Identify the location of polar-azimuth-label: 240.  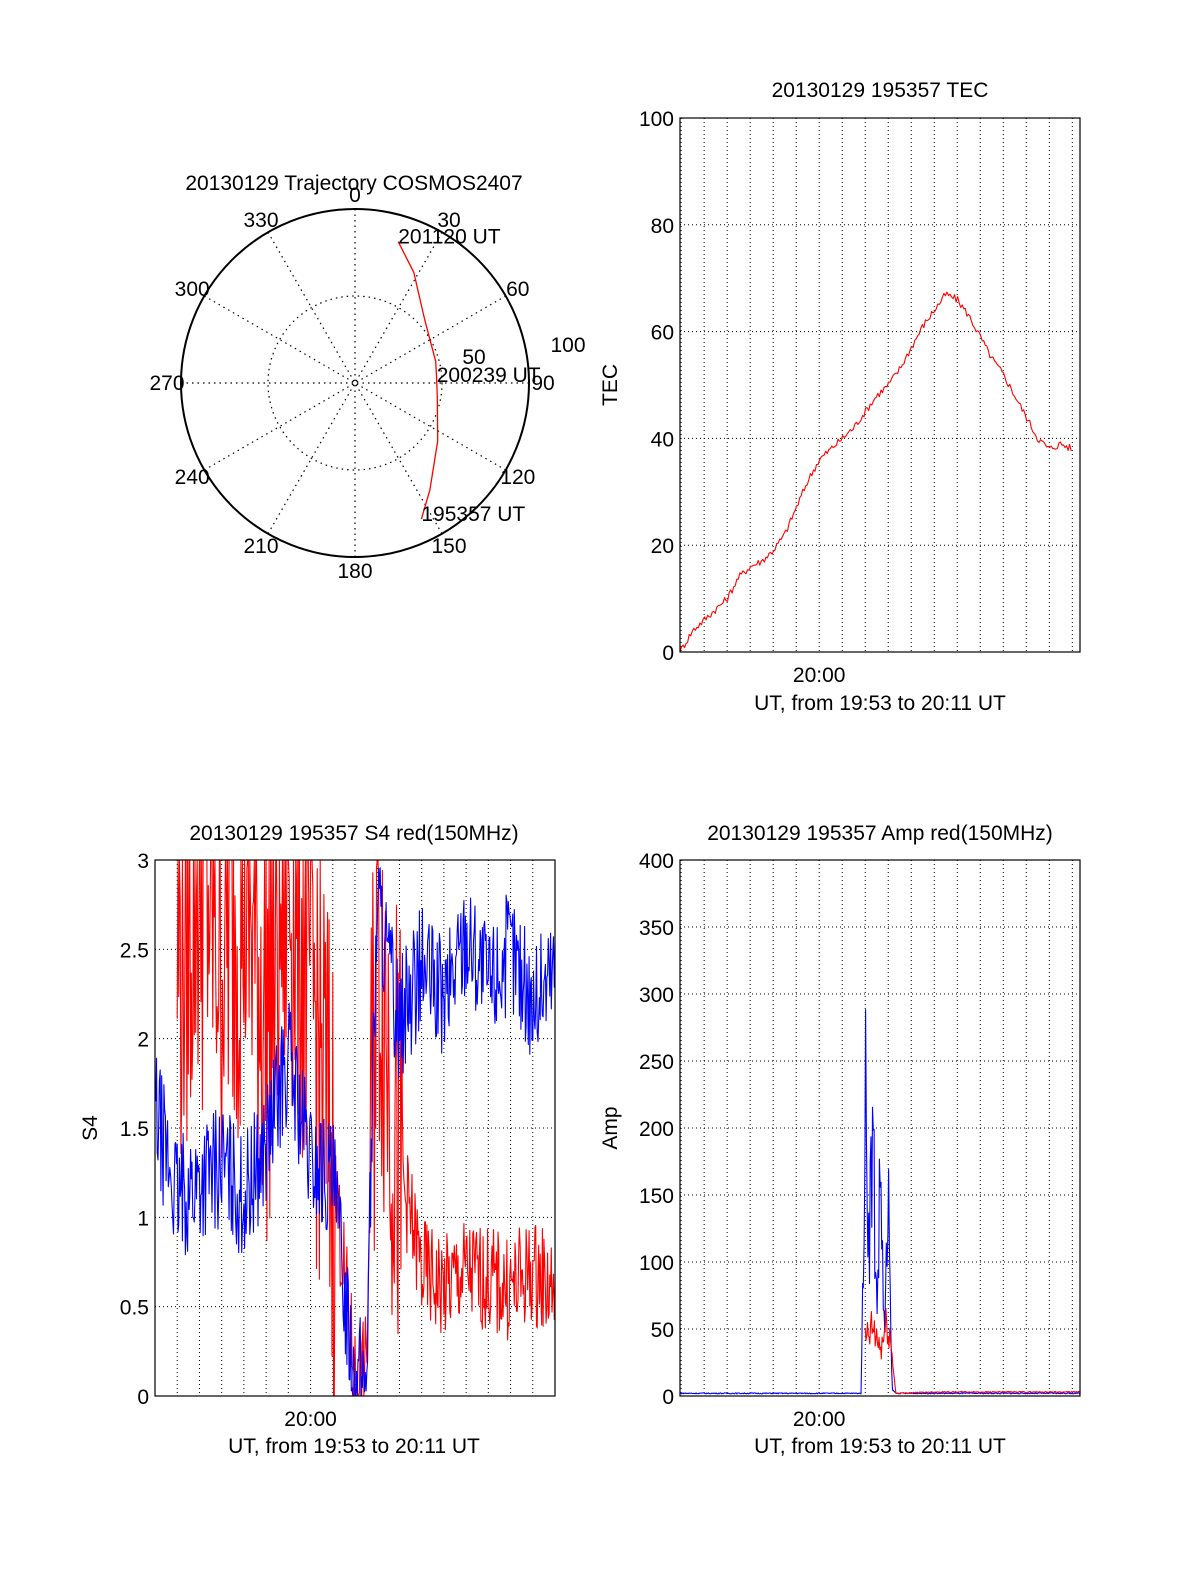
(192, 477).